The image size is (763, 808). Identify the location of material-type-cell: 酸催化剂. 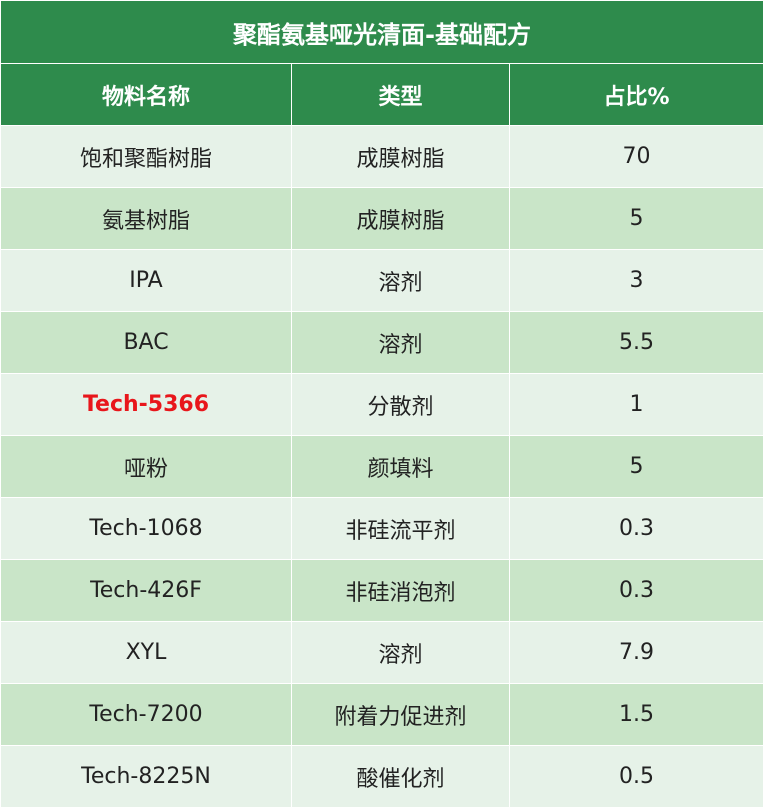
(401, 777).